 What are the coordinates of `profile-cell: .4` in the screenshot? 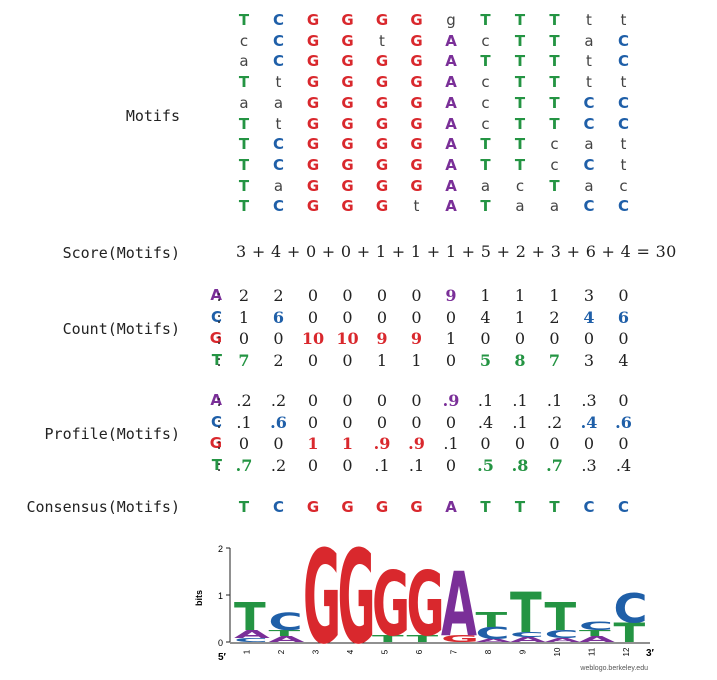 It's located at (589, 422).